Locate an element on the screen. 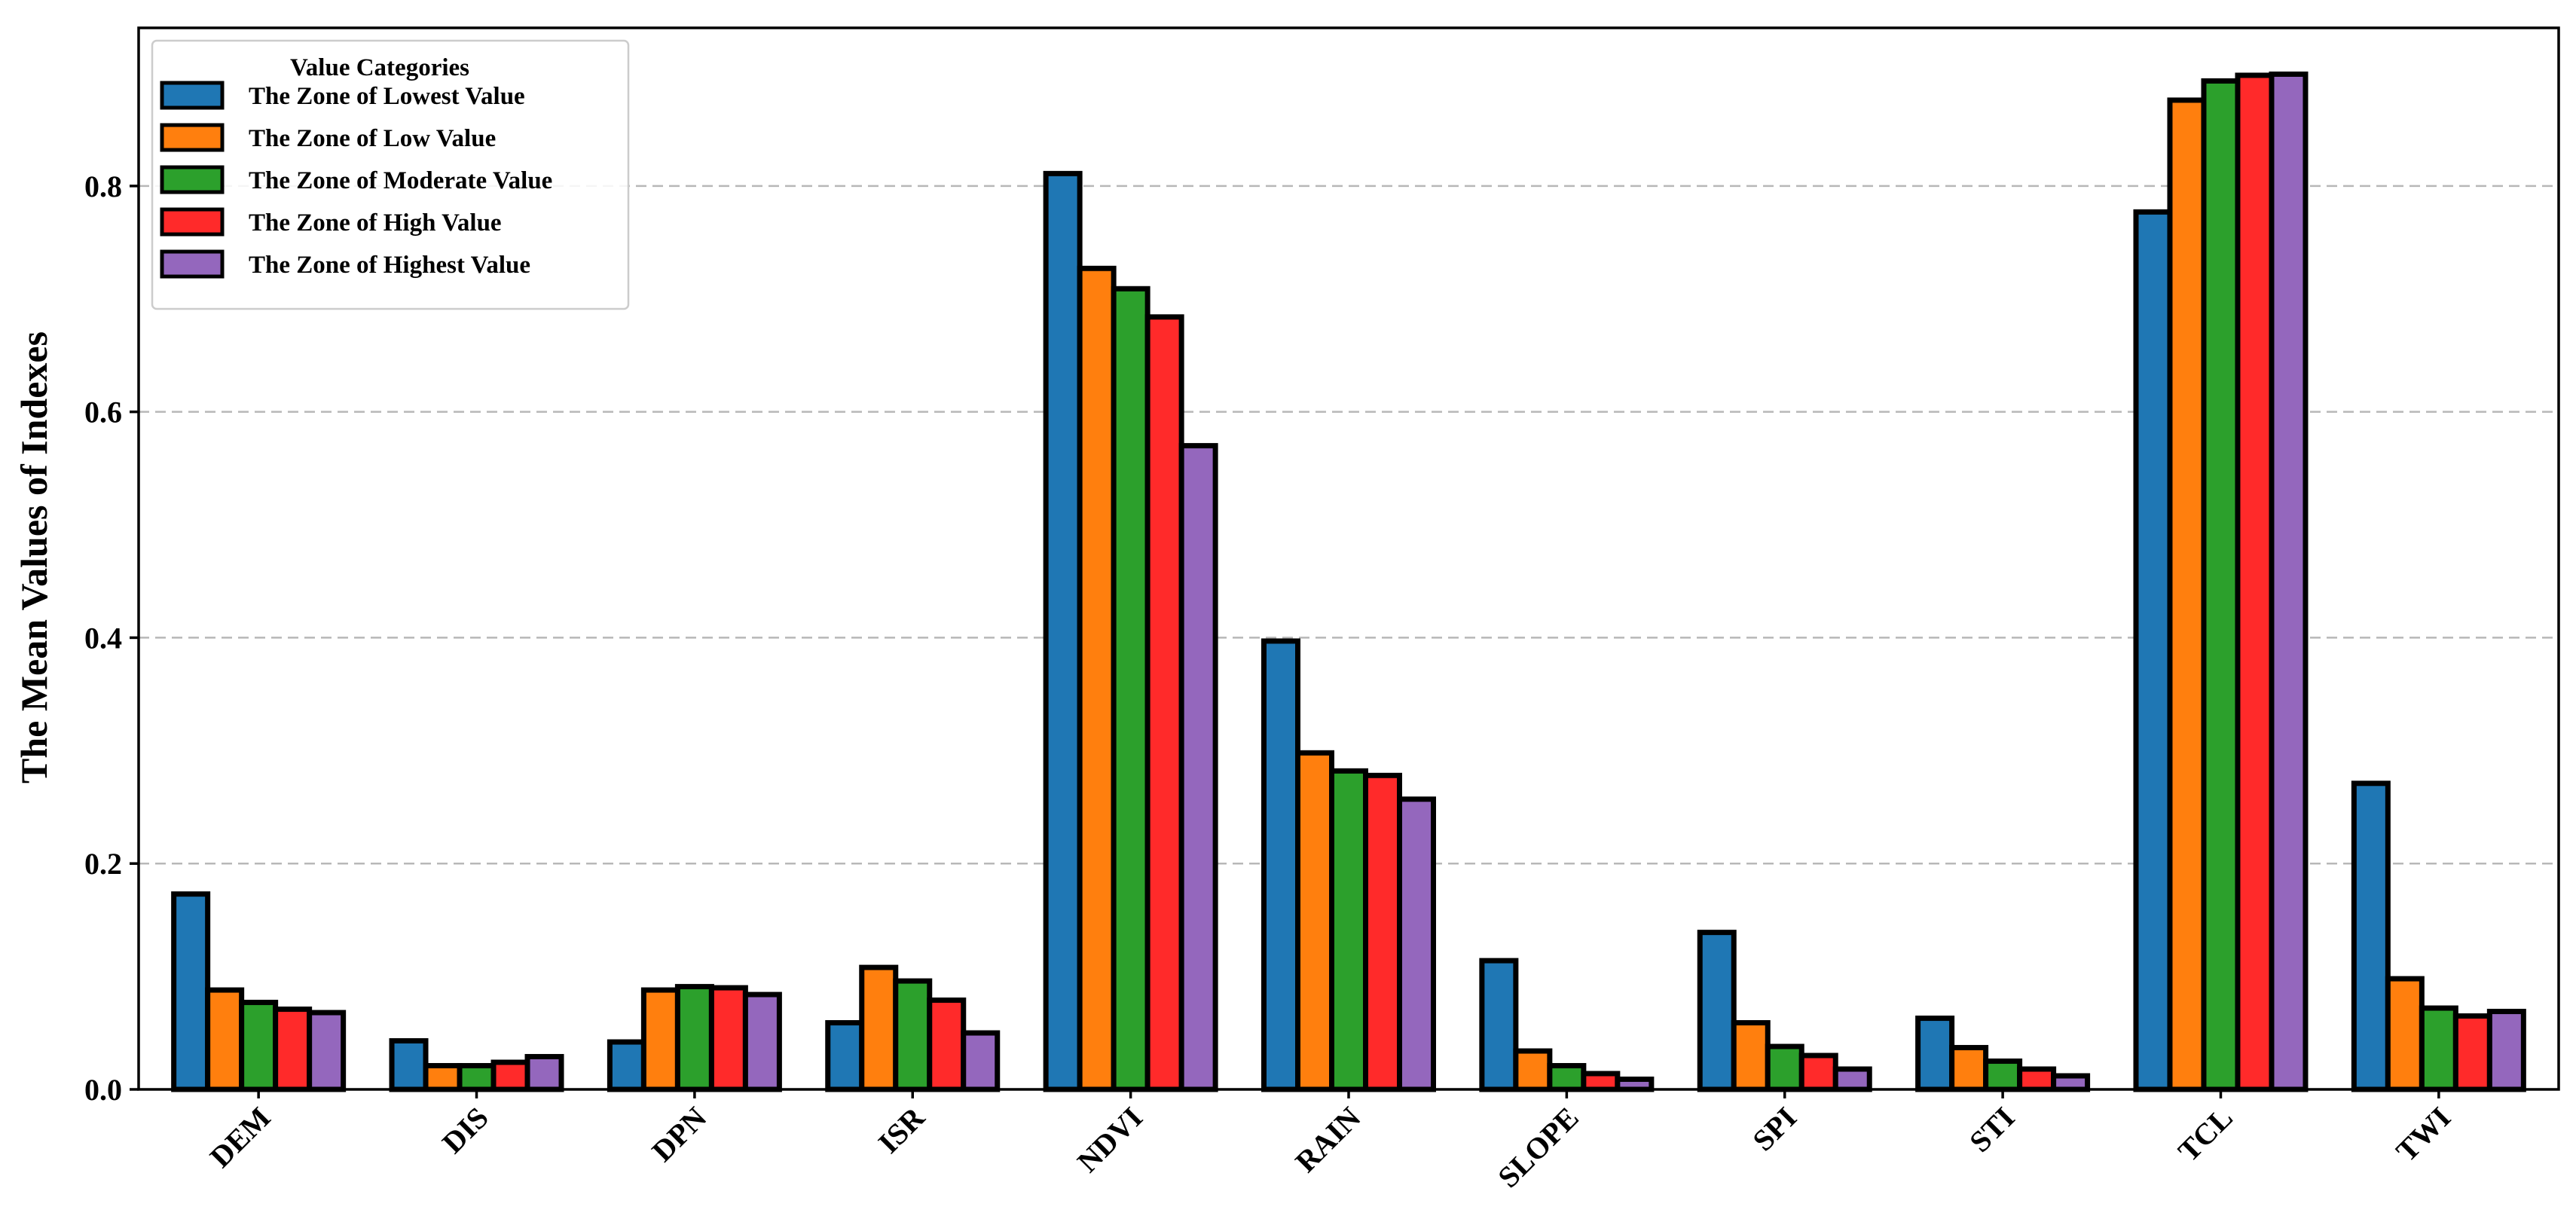  x-tick-label-dis: DIS is located at coordinates (465, 1130).